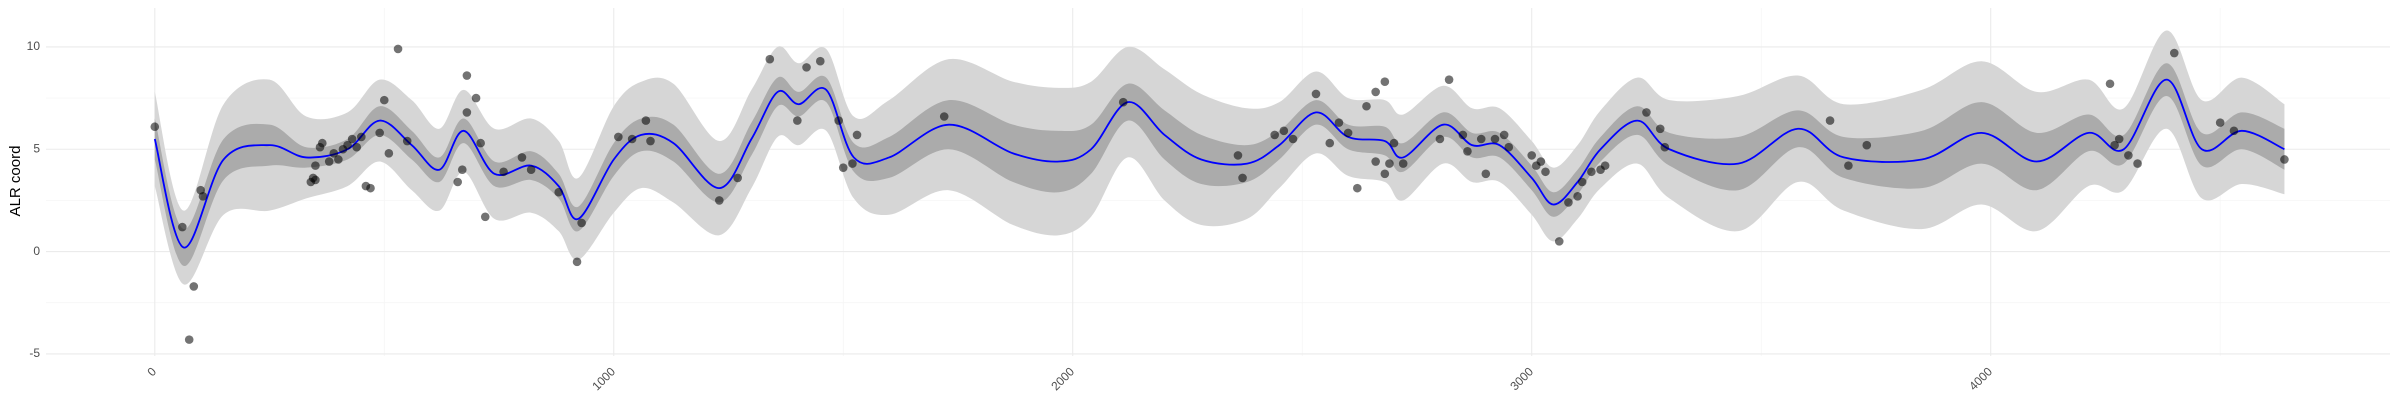  What do you see at coordinates (15, 181) in the screenshot?
I see `y-axis-title: ALR coord` at bounding box center [15, 181].